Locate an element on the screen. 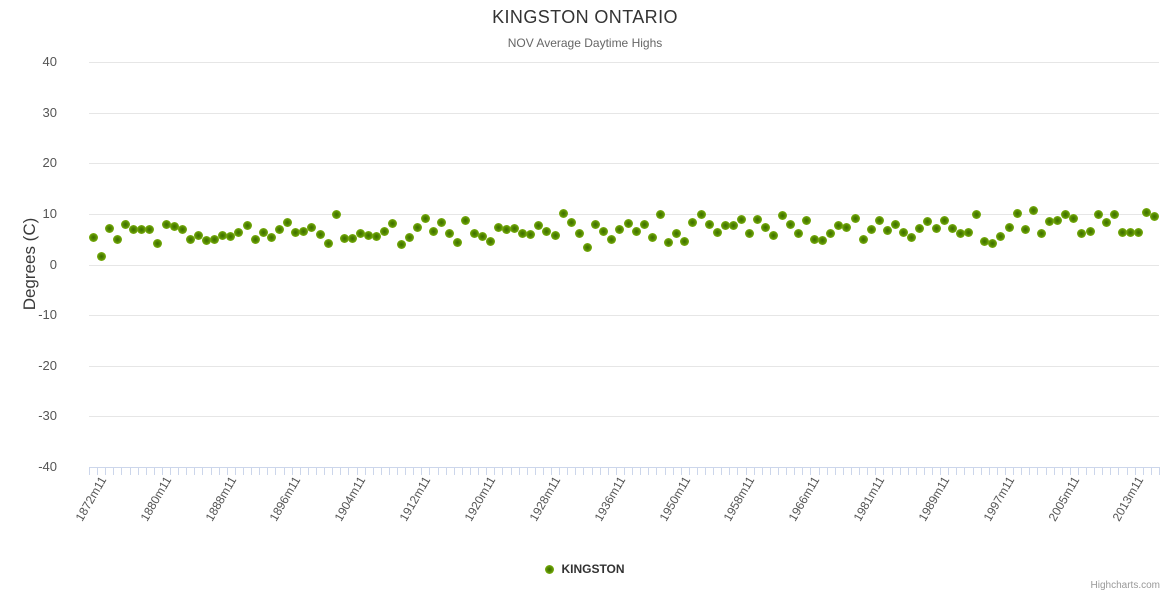 The height and width of the screenshot is (600, 1170). credits-link: Highcharts.com is located at coordinates (1125, 585).